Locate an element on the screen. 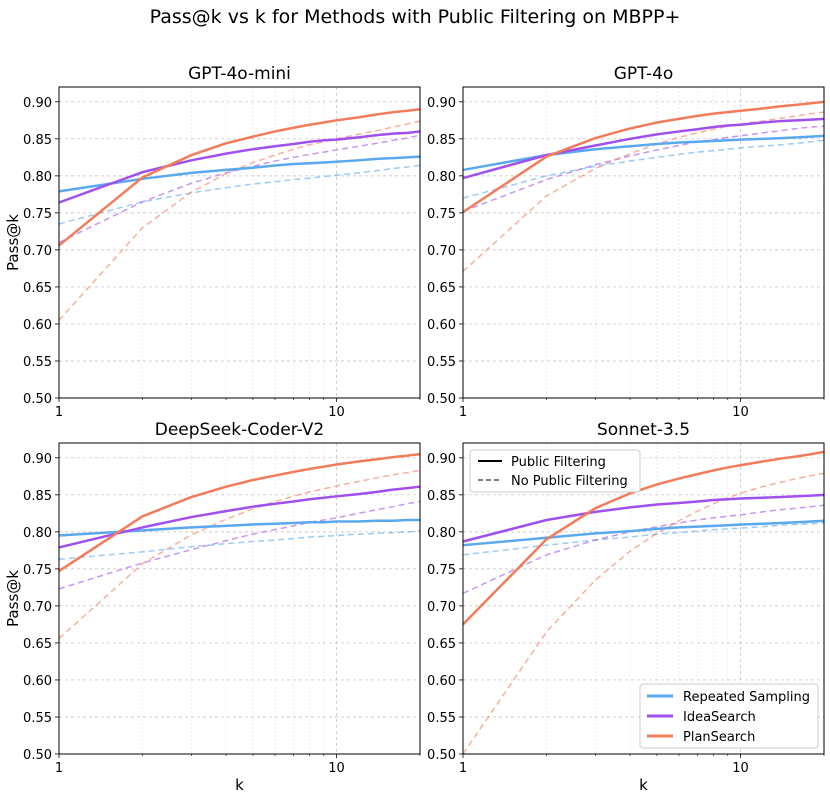 This screenshot has height=798, width=830. style-legend: Public Filtering No Public Filtering is located at coordinates (555, 471).